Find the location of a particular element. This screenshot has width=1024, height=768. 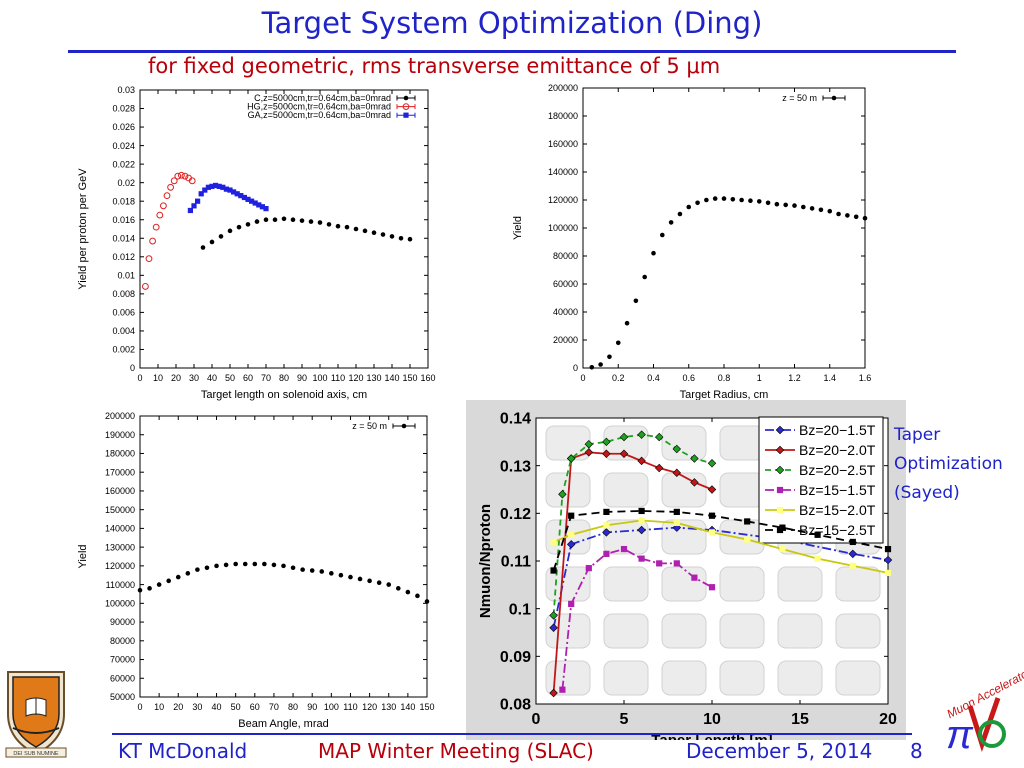

y-axis-label: Yield is located at coordinates (518, 228).